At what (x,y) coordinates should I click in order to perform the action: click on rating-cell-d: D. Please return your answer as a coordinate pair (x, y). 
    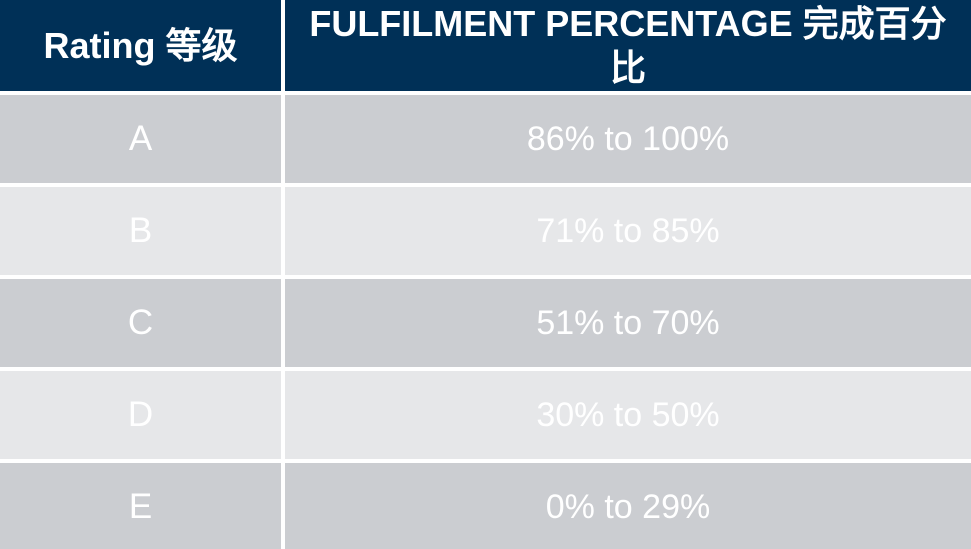
    Looking at the image, I should click on (140, 415).